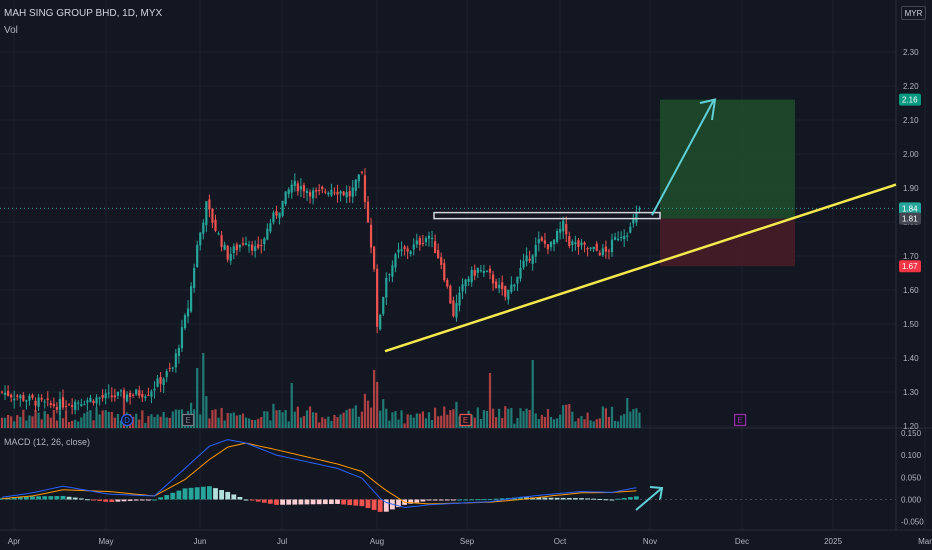  I want to click on time-tick-label: Mar, so click(925, 541).